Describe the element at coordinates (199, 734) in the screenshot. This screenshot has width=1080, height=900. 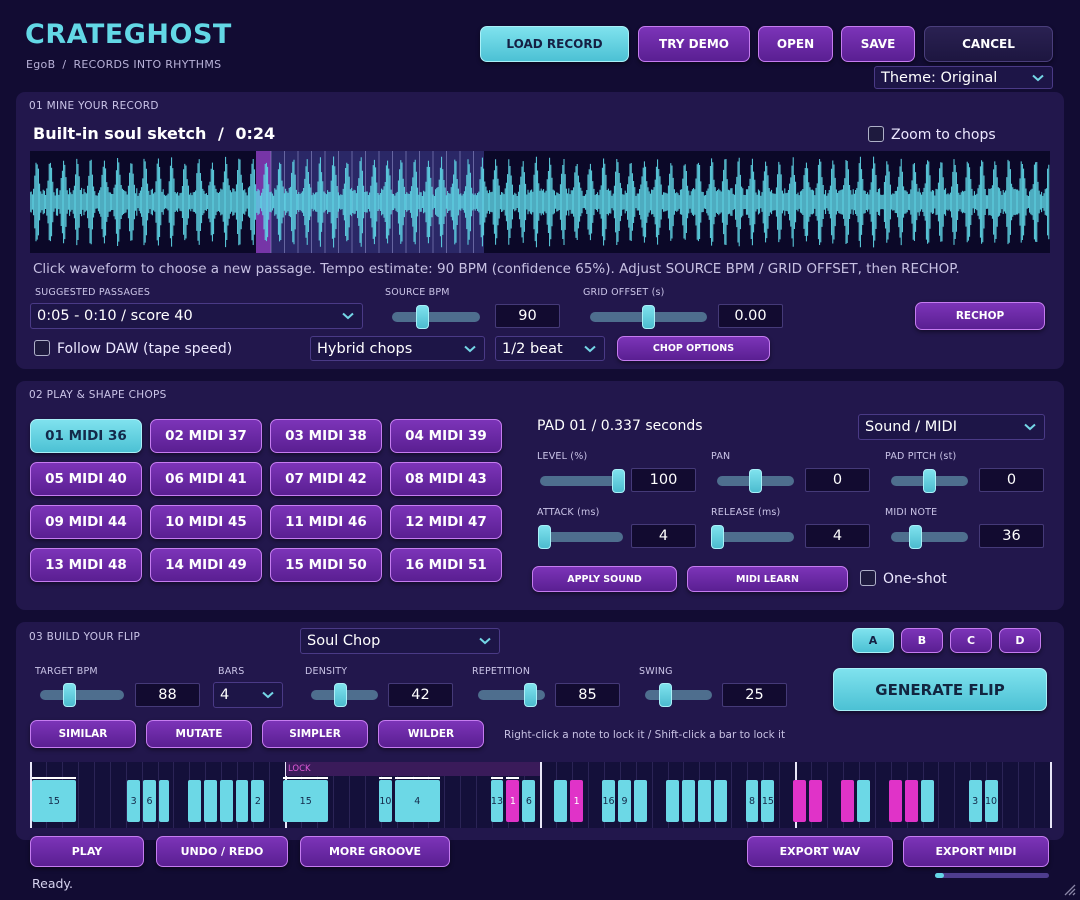
I see `mutate-button: MUTATE` at that location.